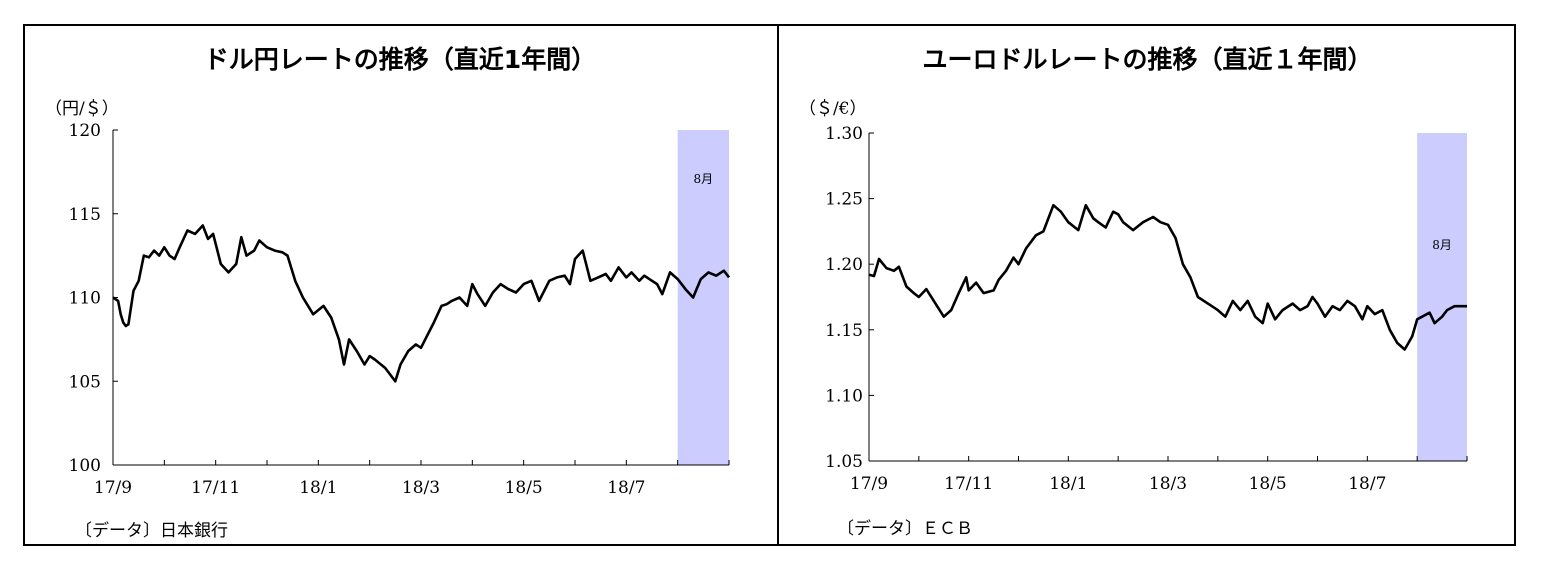  Describe the element at coordinates (1442, 245) in the screenshot. I see `eurusd-highlight-label: 8月` at that location.